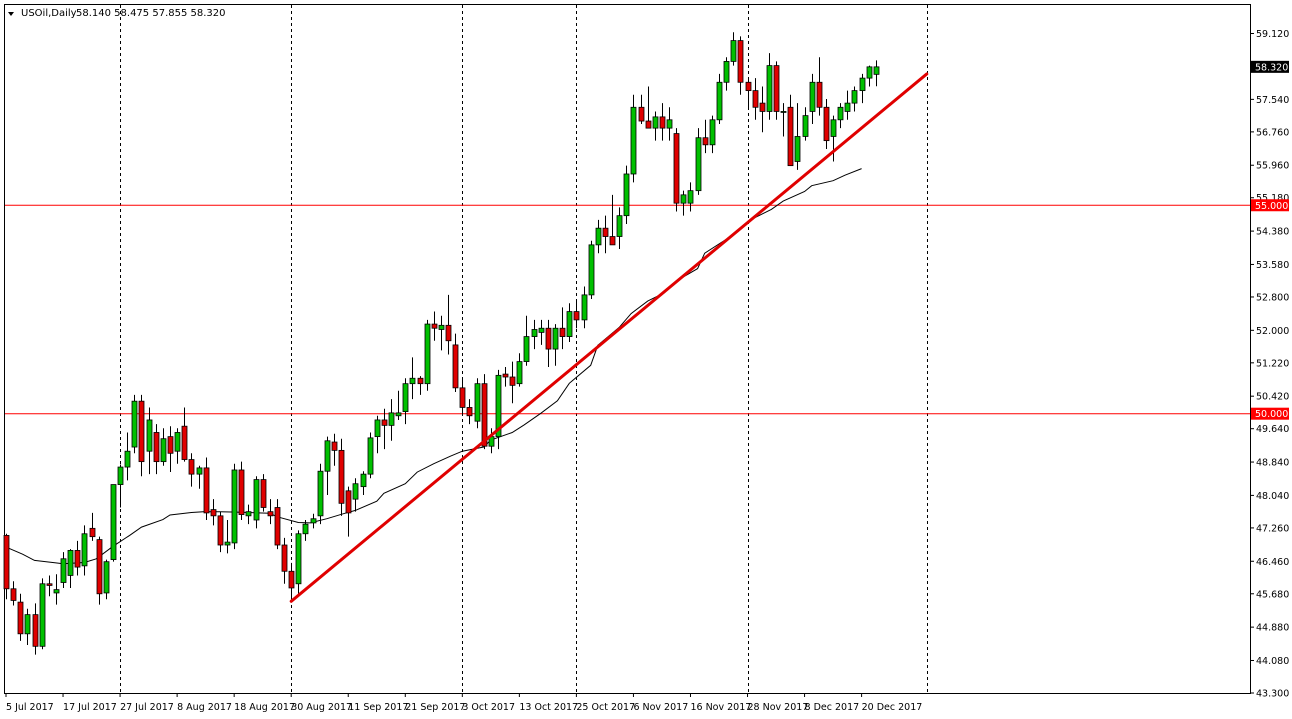 The image size is (1292, 719). Describe the element at coordinates (1272, 297) in the screenshot. I see `price-tick-label: 52.800` at that location.